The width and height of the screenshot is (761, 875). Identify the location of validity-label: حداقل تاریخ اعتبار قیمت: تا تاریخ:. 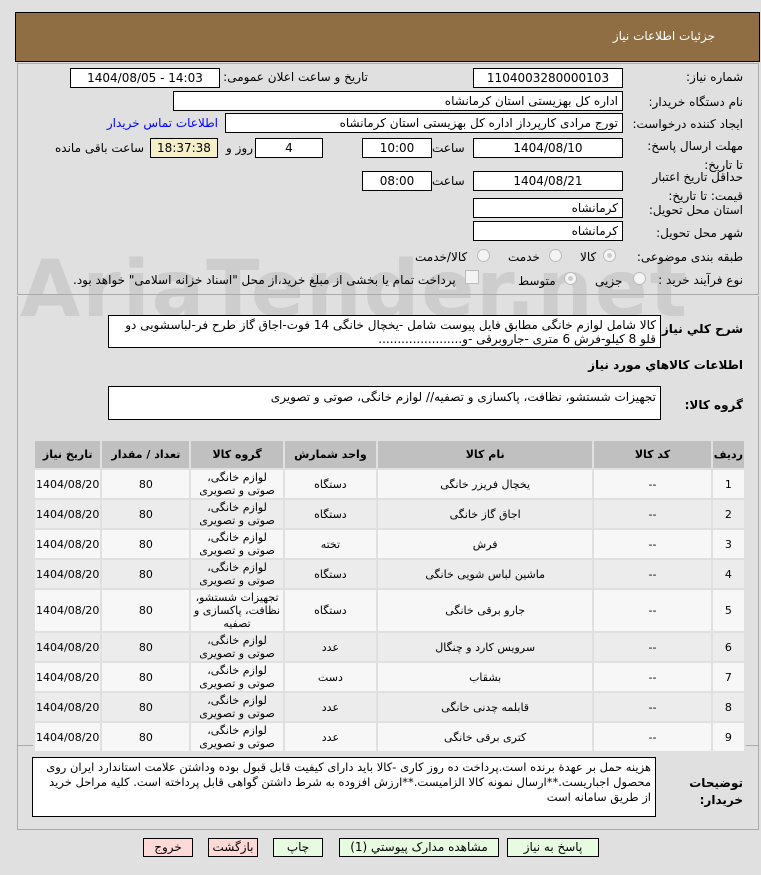
(697, 186).